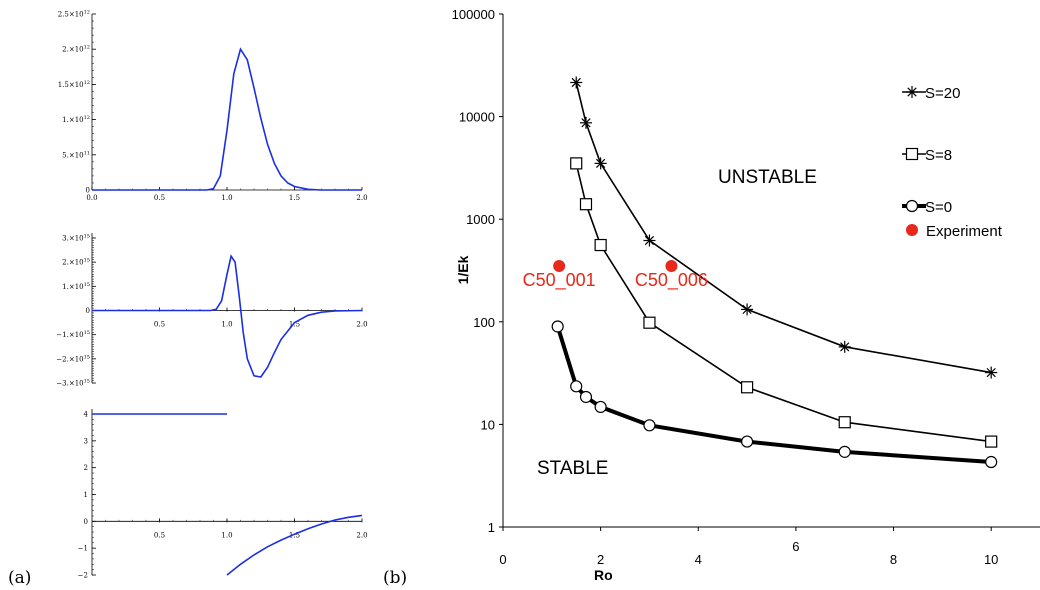 This screenshot has width=1040, height=590. Describe the element at coordinates (912, 206) in the screenshot. I see `legend-s0-marker` at that location.